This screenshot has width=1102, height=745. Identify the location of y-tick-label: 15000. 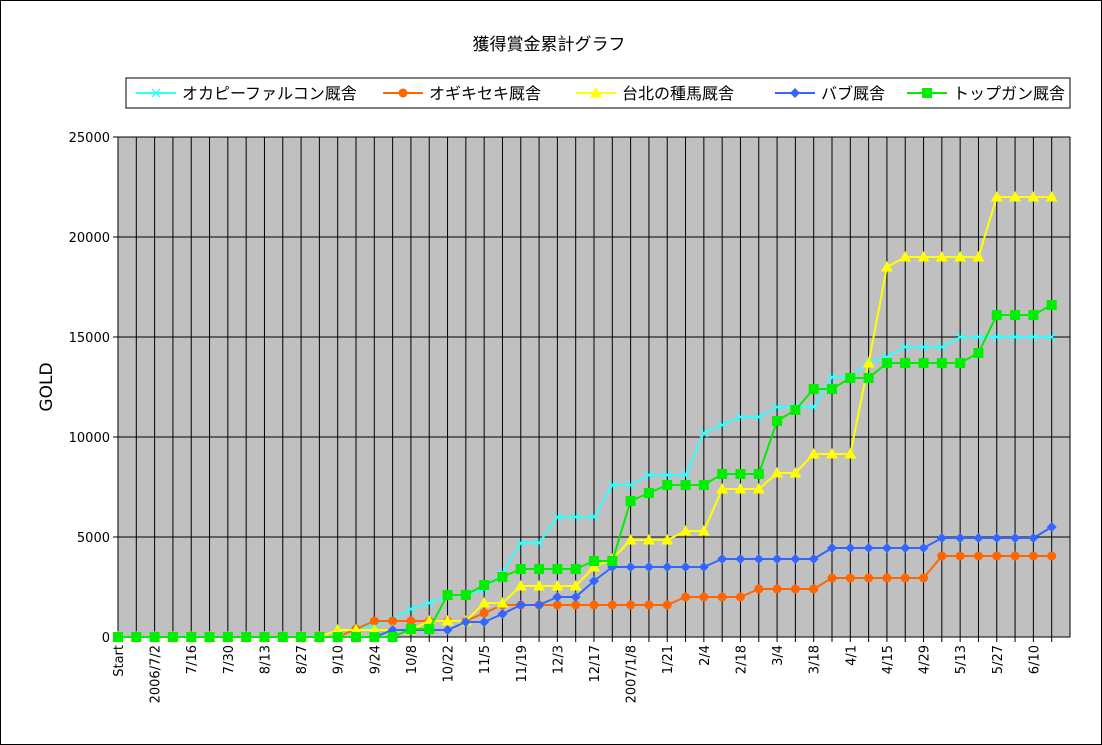
(89, 338).